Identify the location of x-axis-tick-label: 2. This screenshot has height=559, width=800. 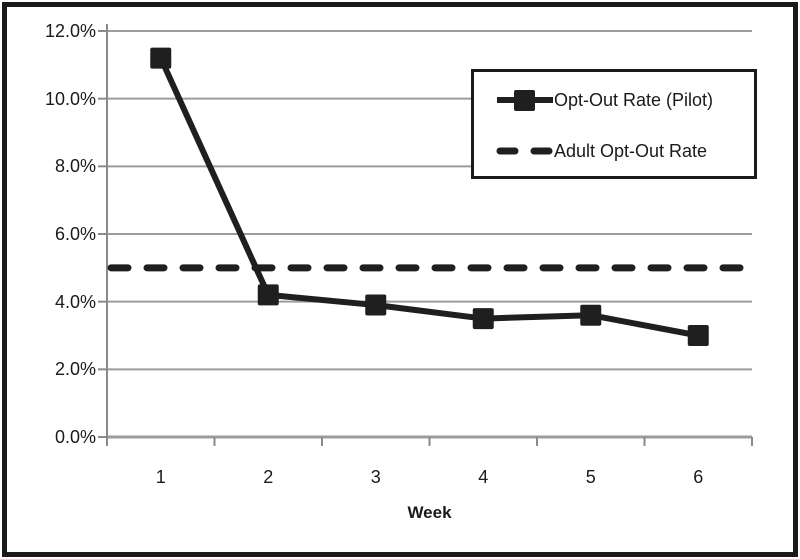
(268, 477).